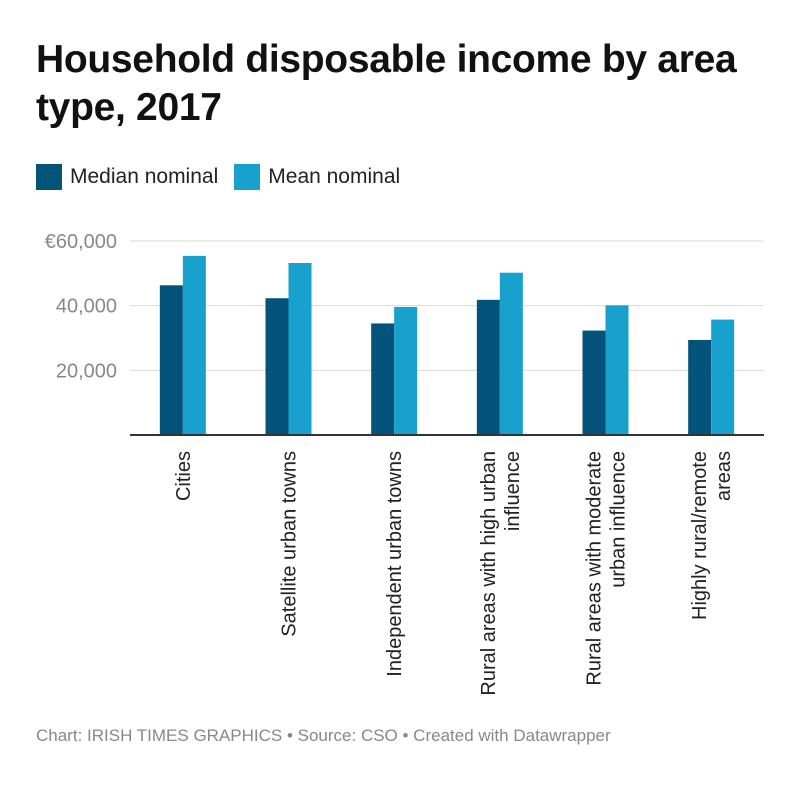 Image resolution: width=800 pixels, height=800 pixels. I want to click on x-tick-label-line: Rural areas with moderate, so click(595, 568).